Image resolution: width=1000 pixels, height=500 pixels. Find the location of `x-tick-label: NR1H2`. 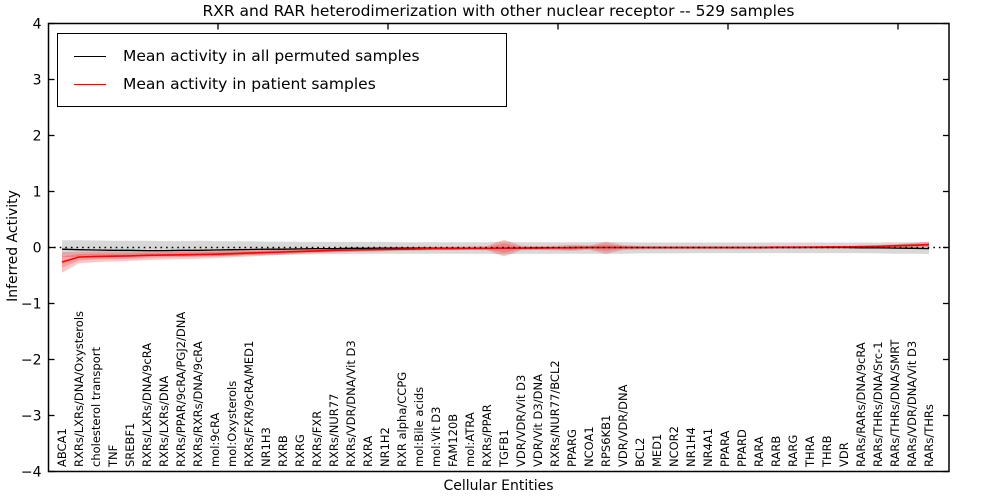

x-tick-label: NR1H2 is located at coordinates (385, 447).